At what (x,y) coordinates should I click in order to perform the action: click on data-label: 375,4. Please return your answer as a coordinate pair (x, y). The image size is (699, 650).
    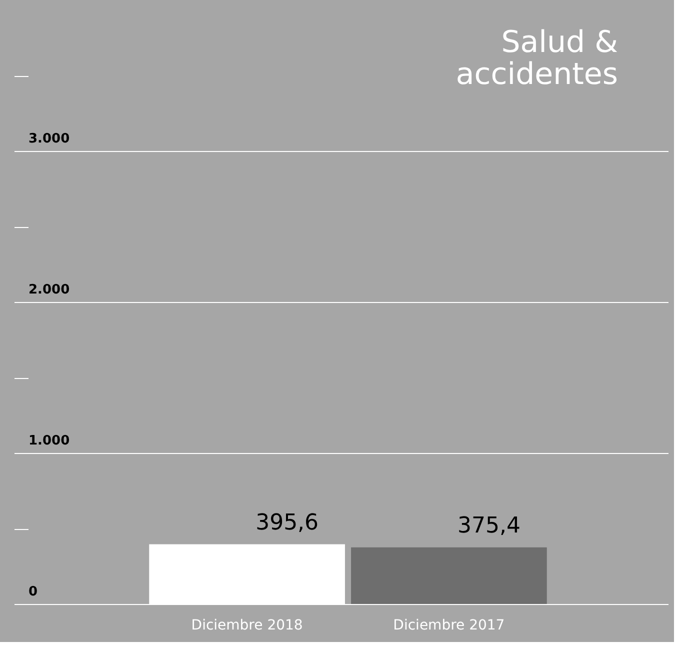
    Looking at the image, I should click on (488, 525).